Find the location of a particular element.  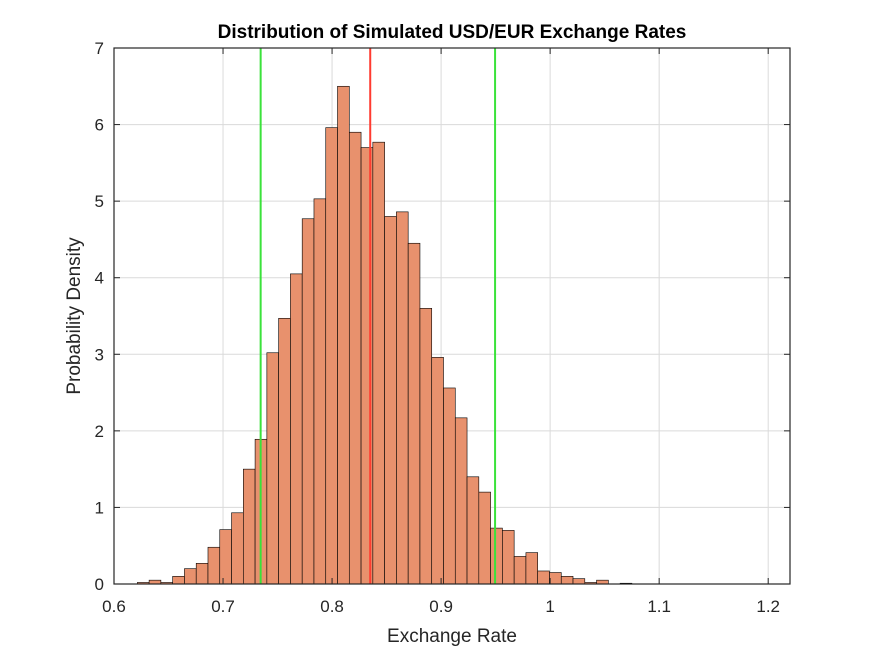

y-tick-label: 2 is located at coordinates (99, 431).